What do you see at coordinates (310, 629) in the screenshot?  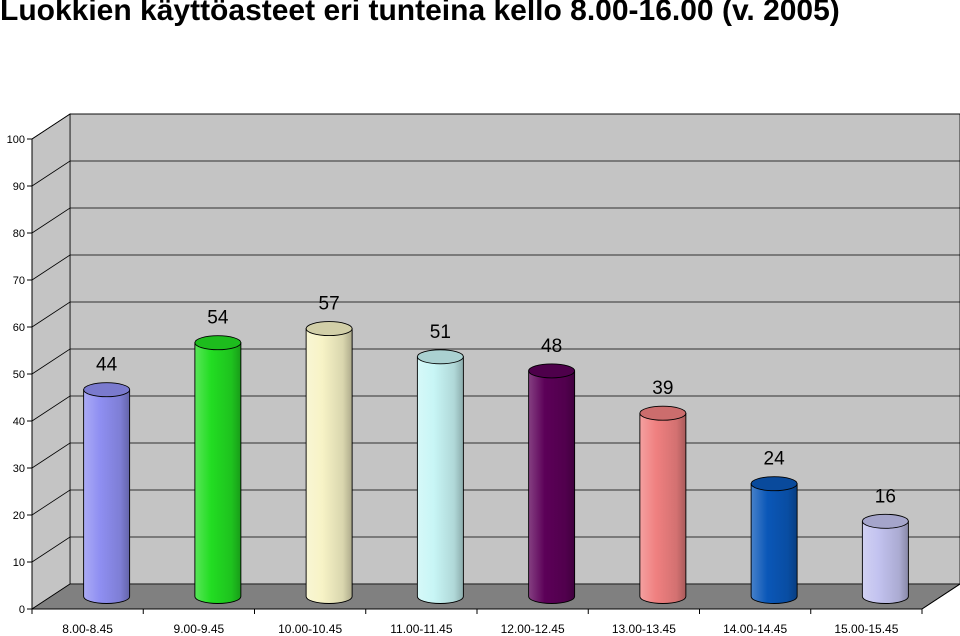 I see `x-tick-label: 10.00-10.45` at bounding box center [310, 629].